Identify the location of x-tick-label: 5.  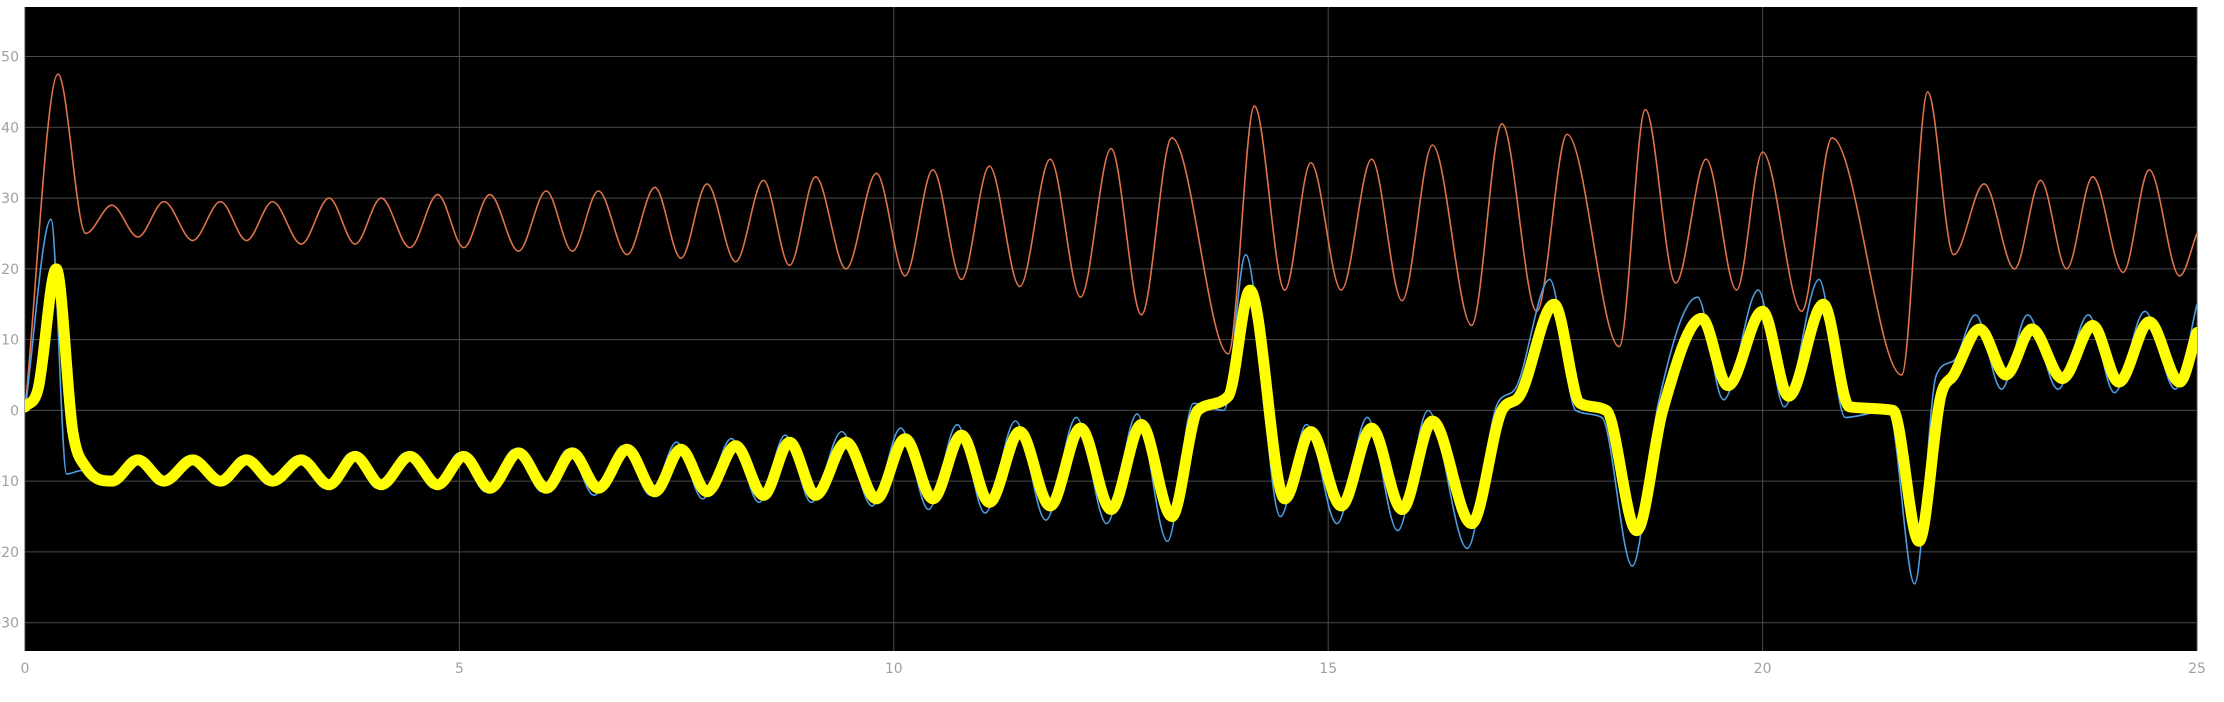
(459, 669).